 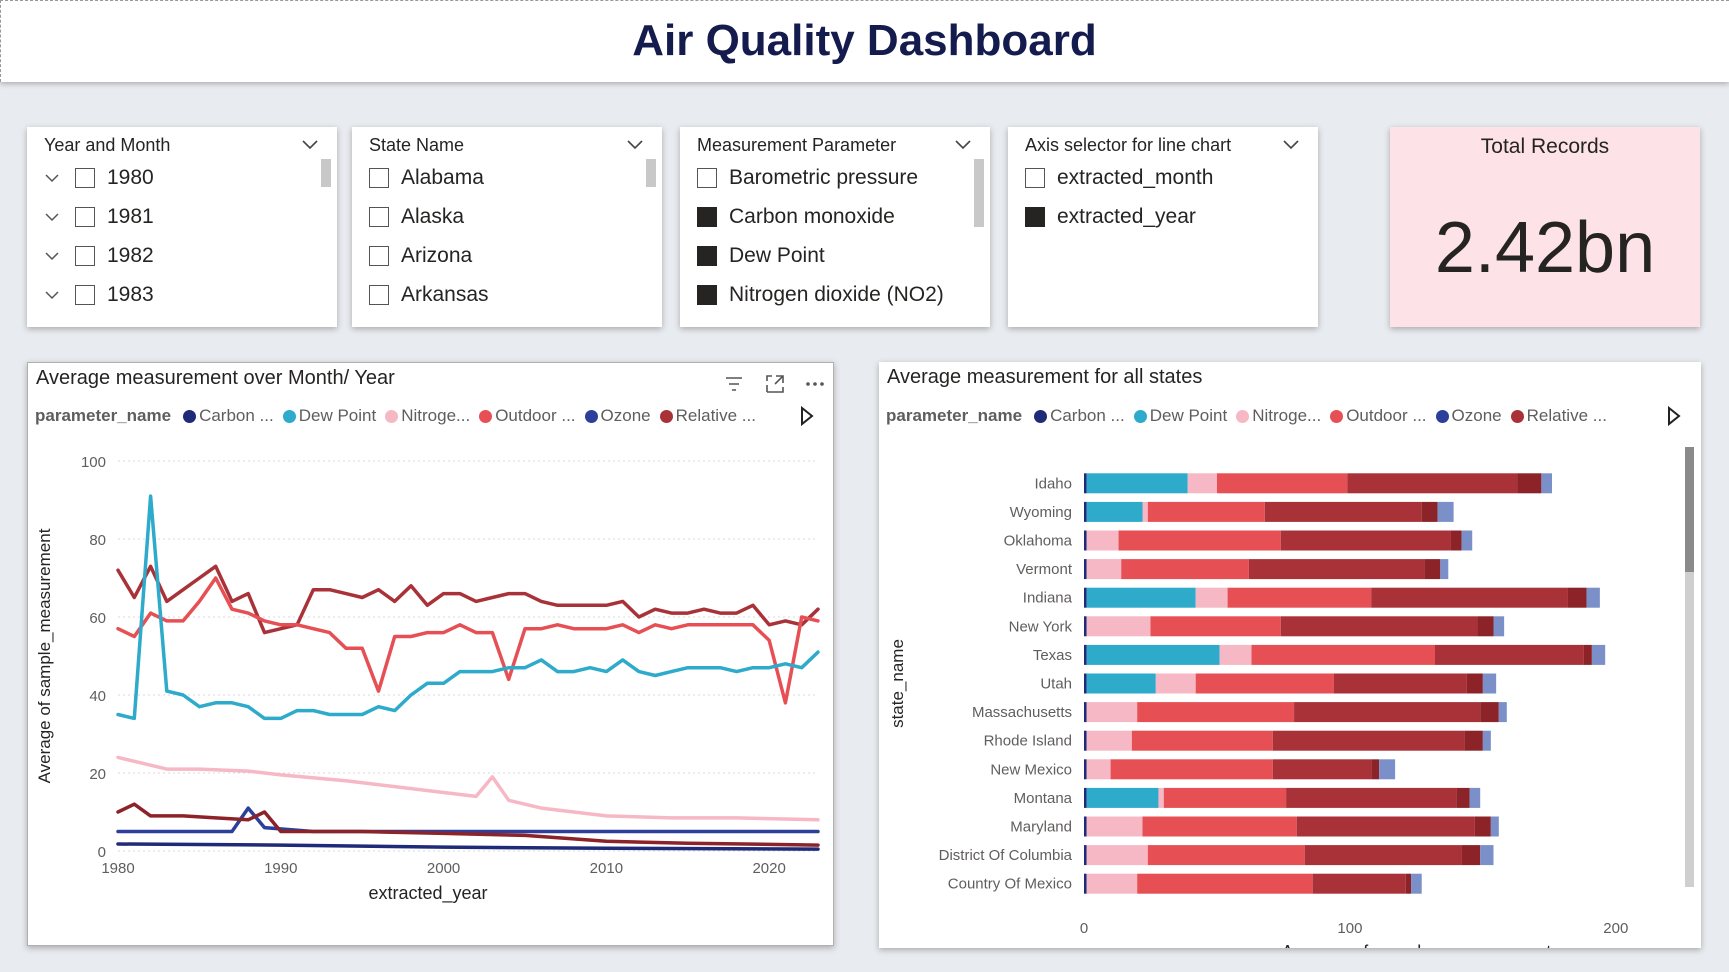 I want to click on slicer-item-alaska: Alaska, so click(x=416, y=217).